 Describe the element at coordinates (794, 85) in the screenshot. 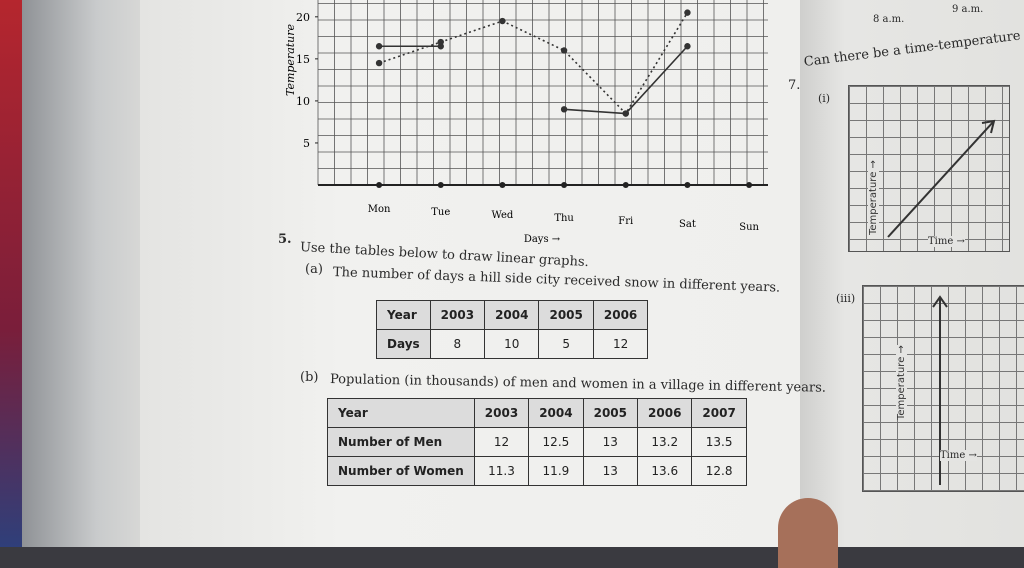

I see `question-number: 7.` at that location.